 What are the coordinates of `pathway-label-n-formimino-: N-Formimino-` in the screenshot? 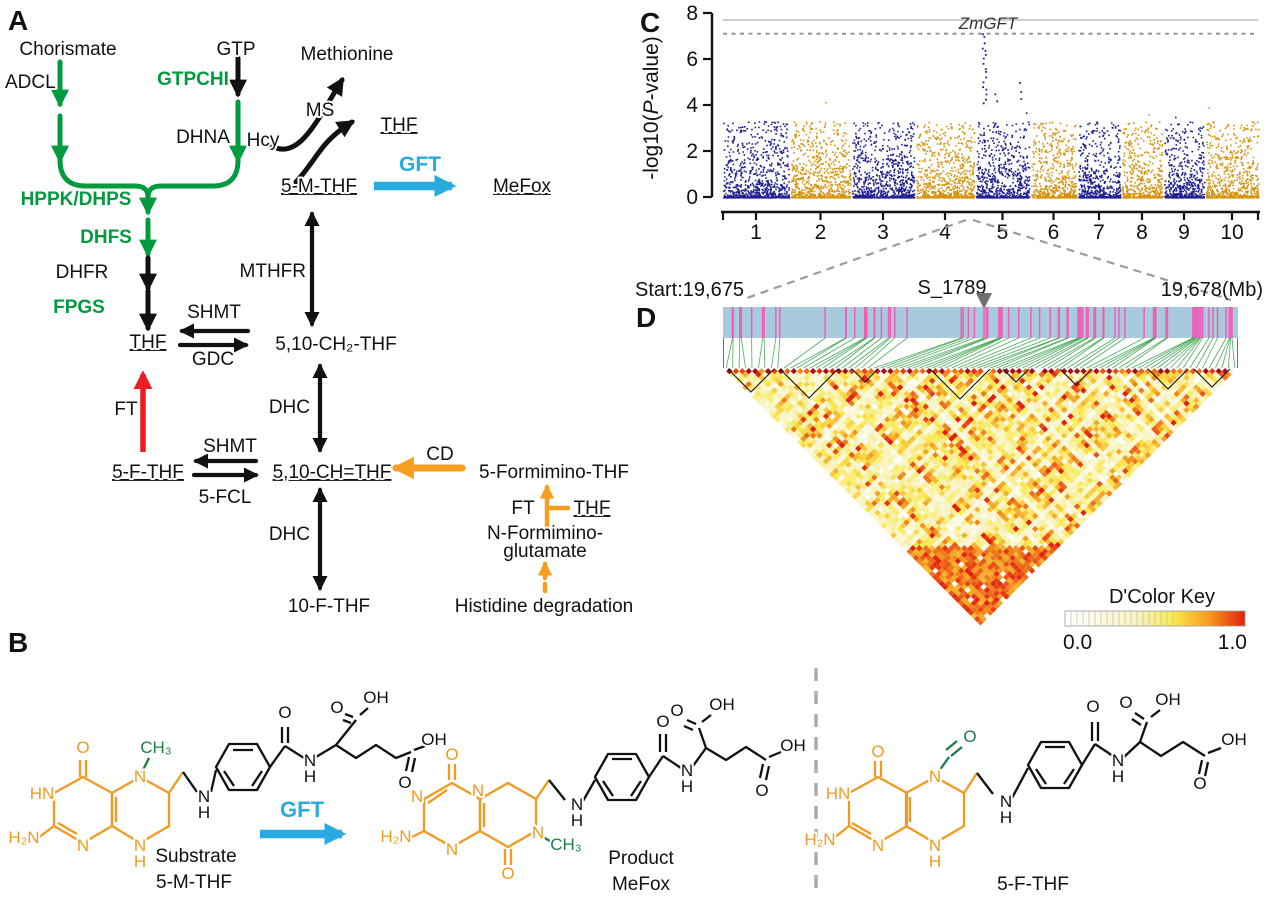 It's located at (545, 533).